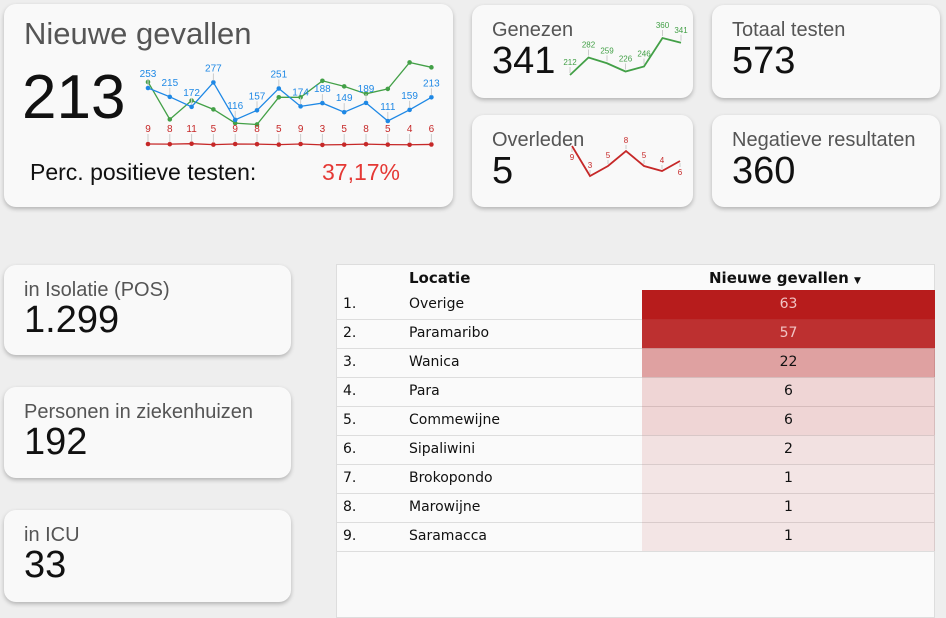  Describe the element at coordinates (424, 391) in the screenshot. I see `row-location: Para` at that location.